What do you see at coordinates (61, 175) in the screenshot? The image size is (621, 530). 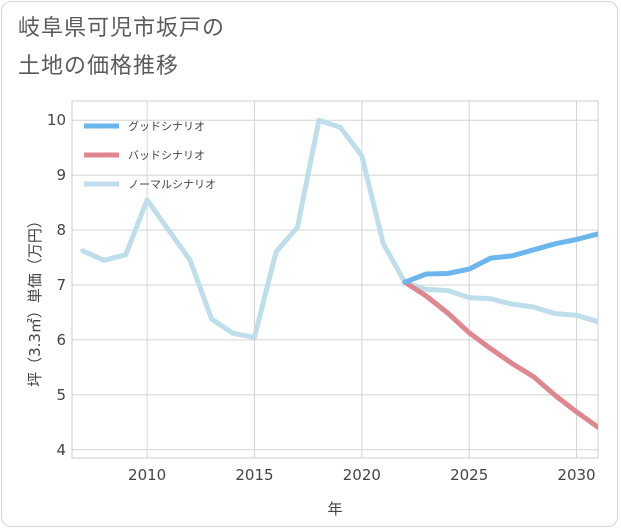 I see `y-tick-label: 9` at bounding box center [61, 175].